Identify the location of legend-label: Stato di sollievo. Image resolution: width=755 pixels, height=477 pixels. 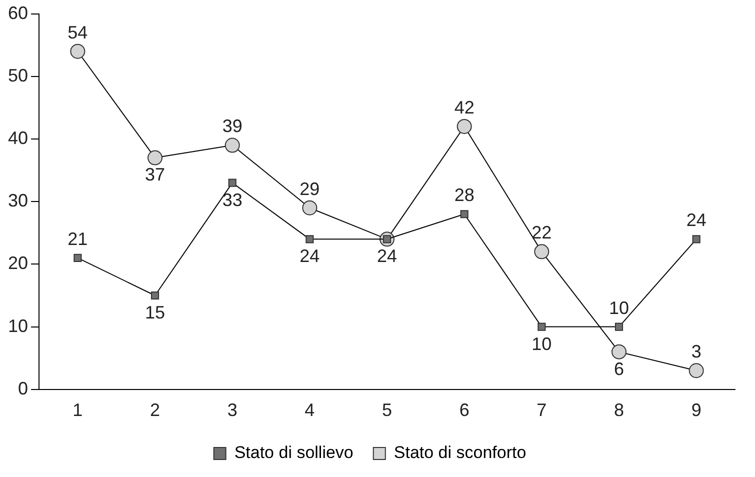
(294, 452).